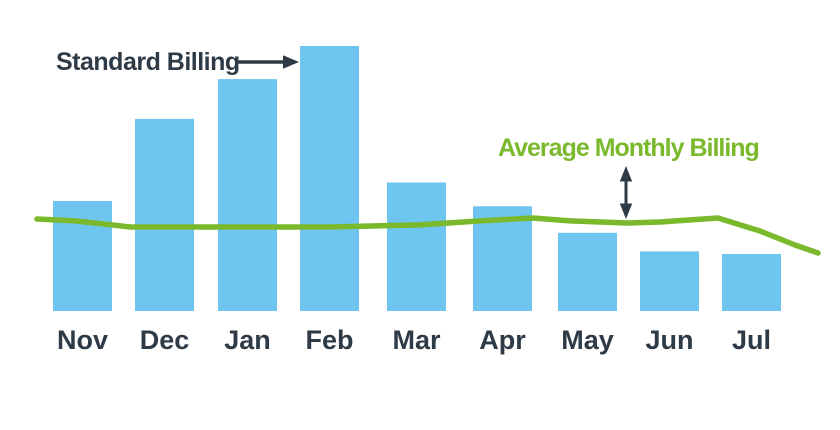 The image size is (840, 430). What do you see at coordinates (247, 195) in the screenshot?
I see `bar-jan` at bounding box center [247, 195].